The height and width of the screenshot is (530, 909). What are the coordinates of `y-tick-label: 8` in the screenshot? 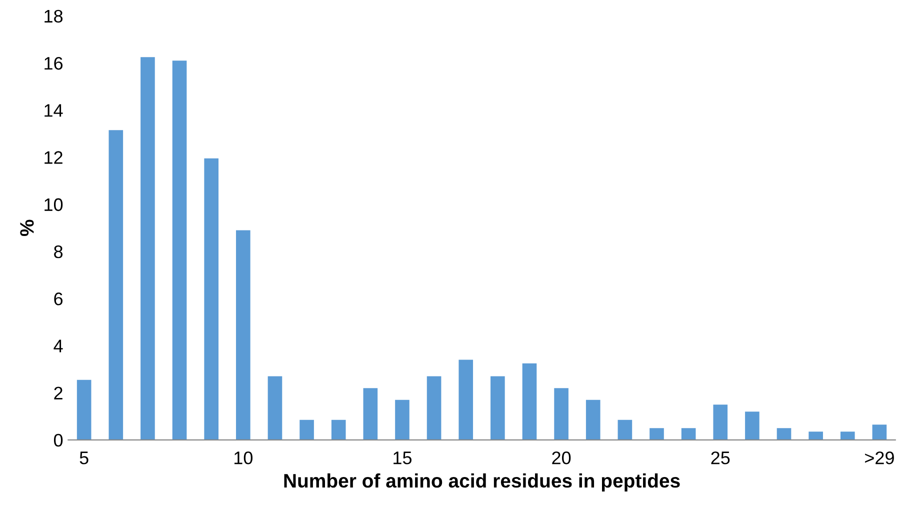 It's located at (58, 251).